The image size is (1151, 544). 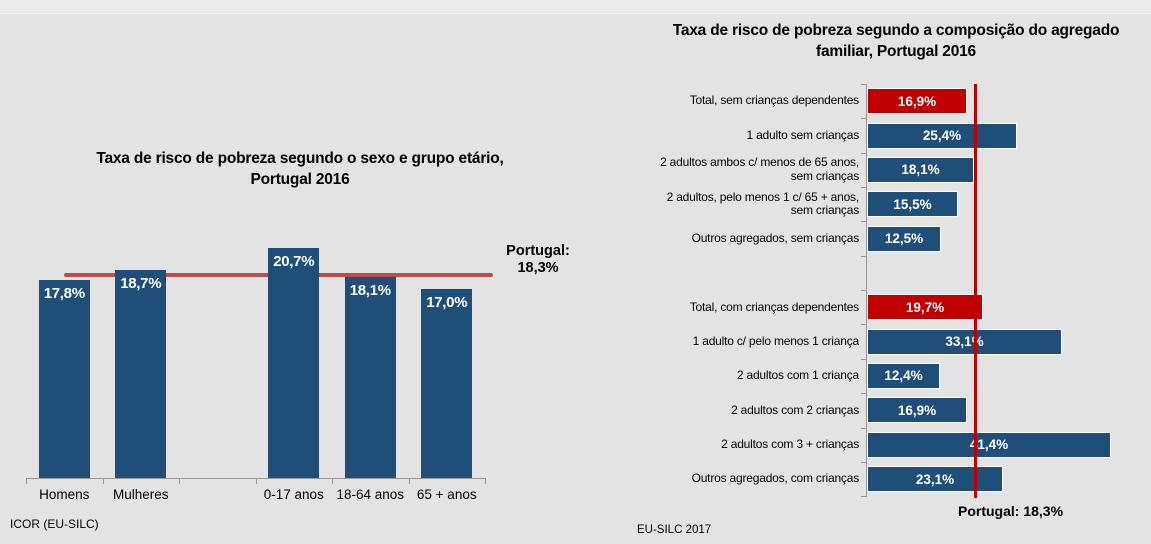 What do you see at coordinates (141, 374) in the screenshot?
I see `bar-mulheres: 18,7%` at bounding box center [141, 374].